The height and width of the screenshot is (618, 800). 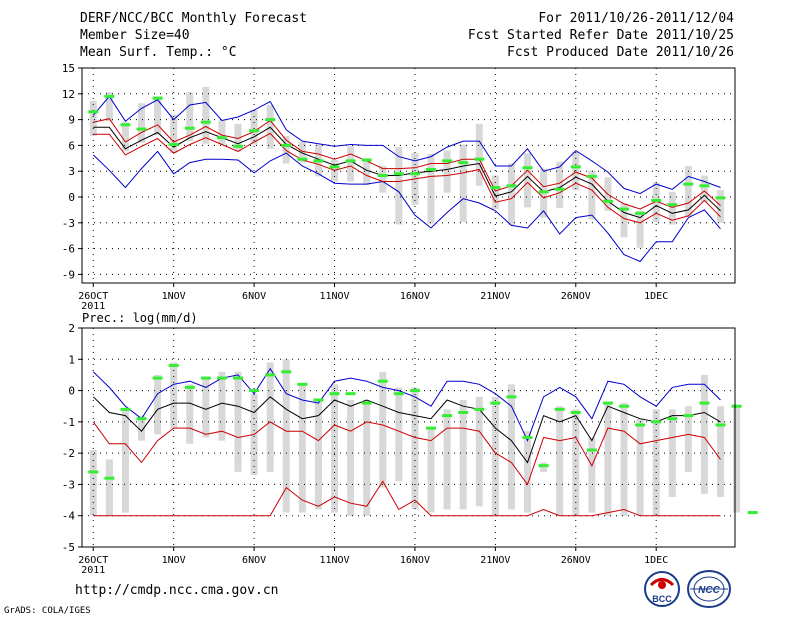 What do you see at coordinates (415, 296) in the screenshot?
I see `temp-xtick-label: 16NOV` at bounding box center [415, 296].